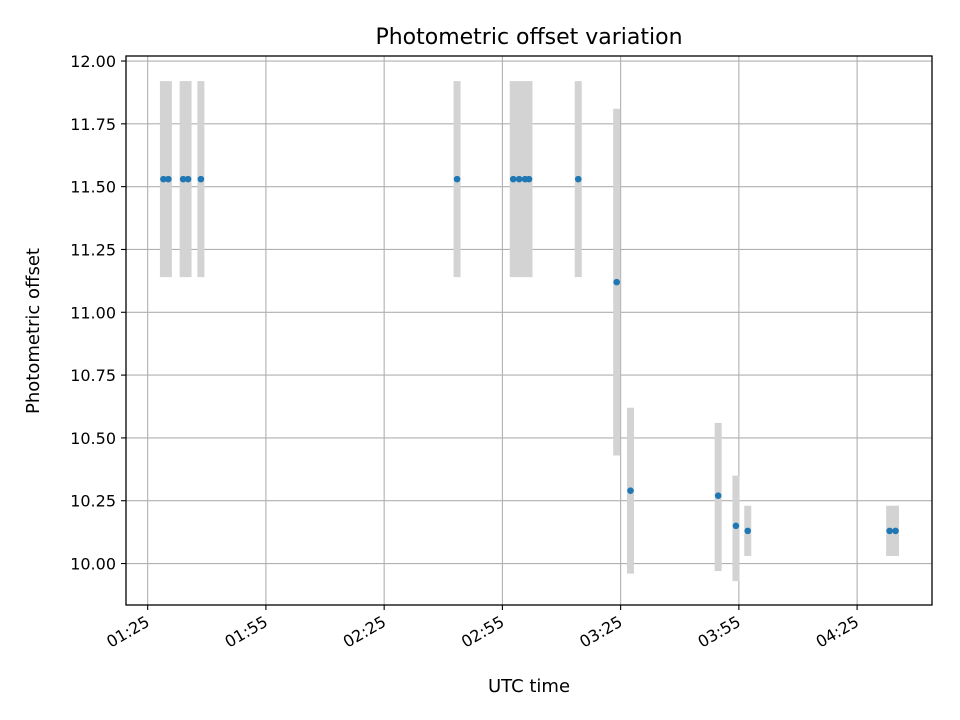 This screenshot has height=720, width=960. What do you see at coordinates (93, 564) in the screenshot?
I see `y-tick-label: 10.00` at bounding box center [93, 564].